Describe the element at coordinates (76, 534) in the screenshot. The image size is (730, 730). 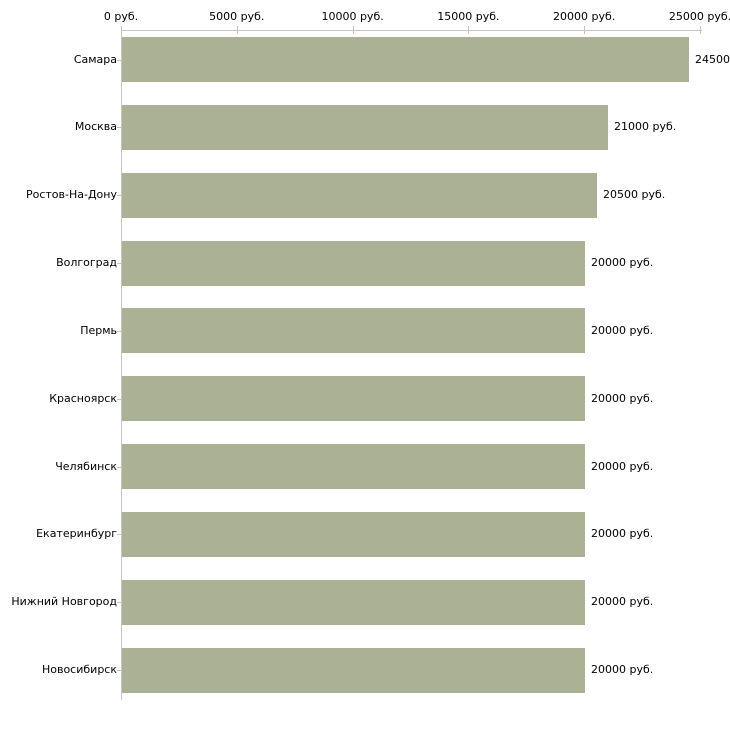
I see `category-label: Екатеринбург` at that location.